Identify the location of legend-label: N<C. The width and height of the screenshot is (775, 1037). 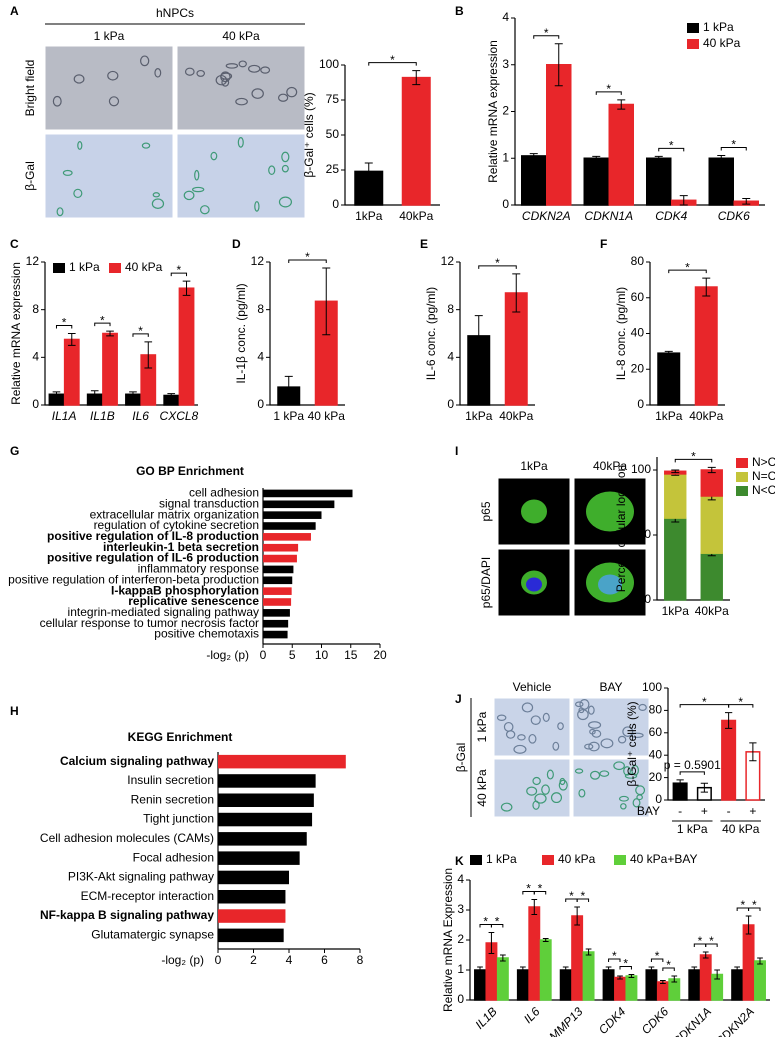
(763, 490).